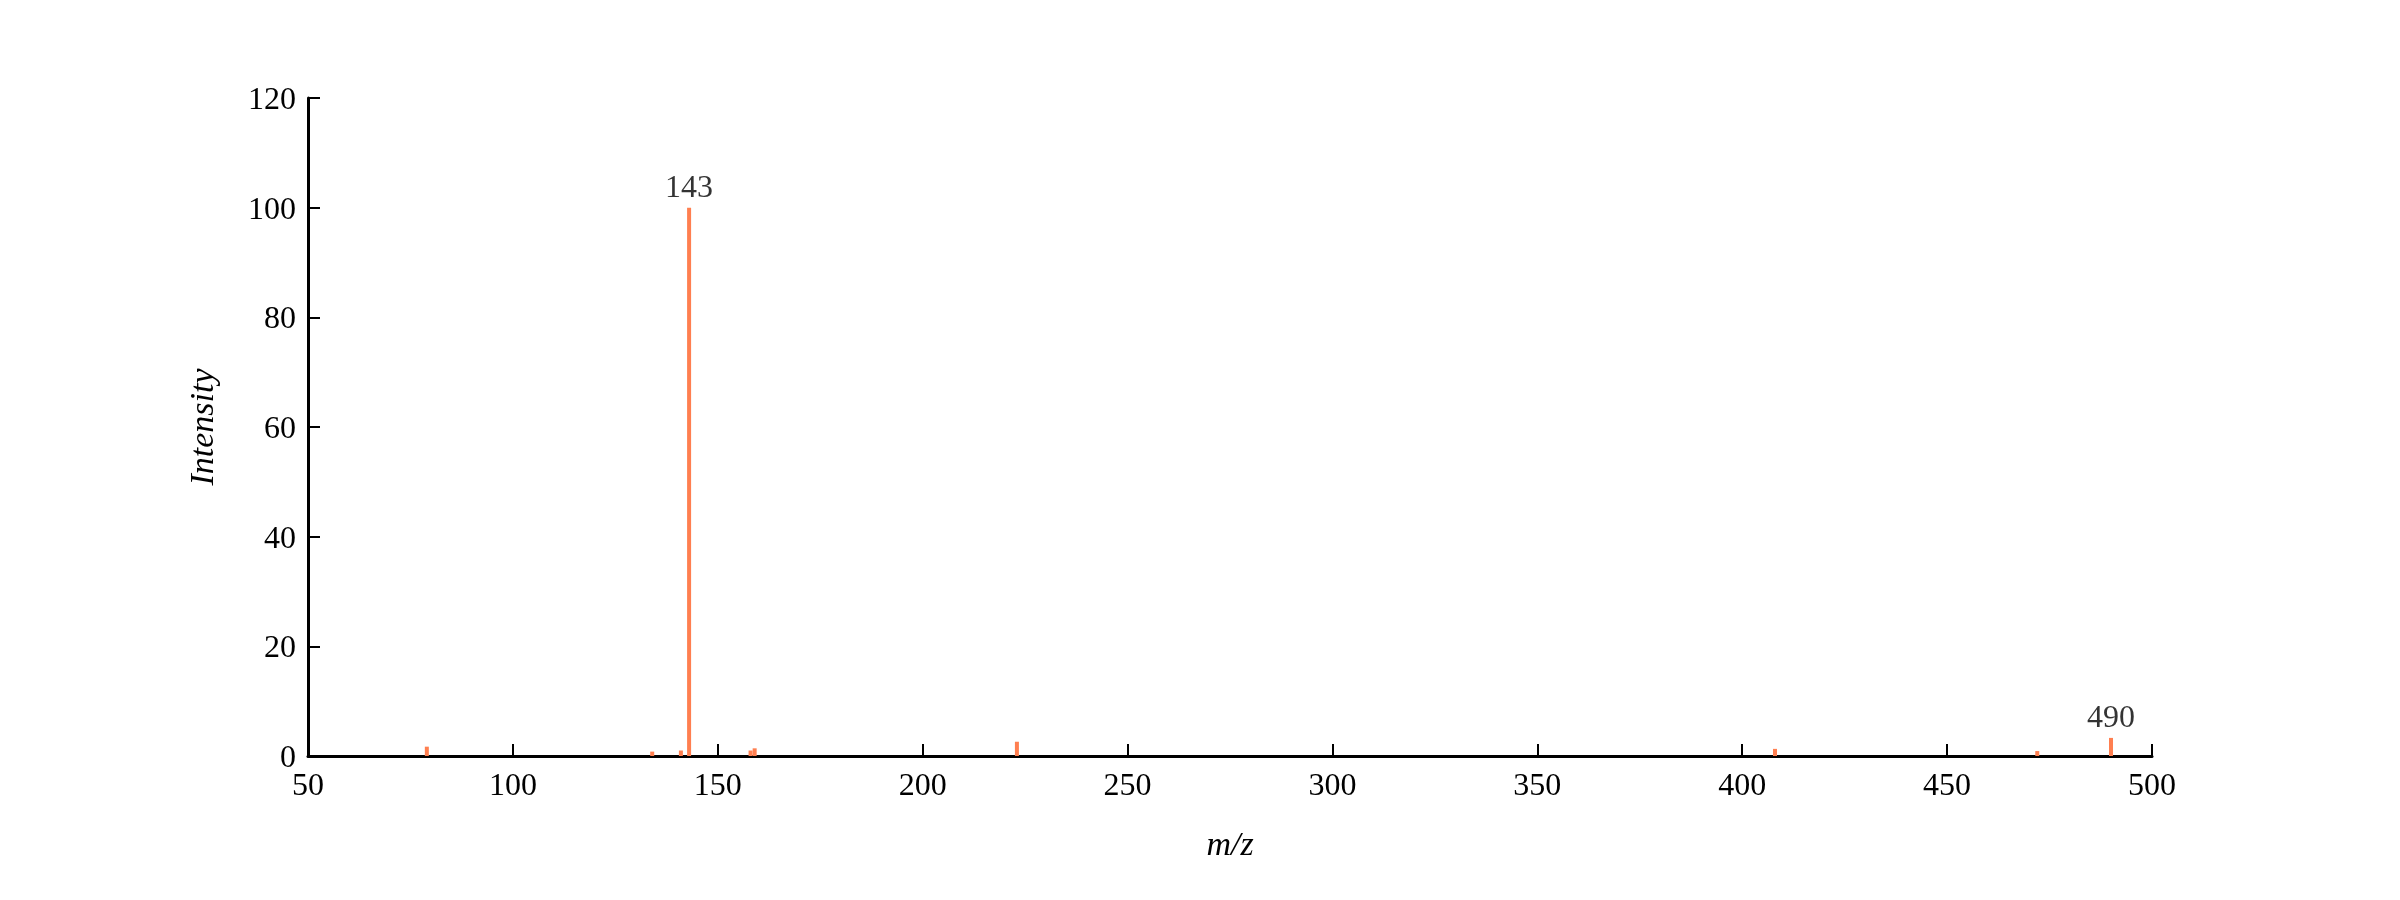  Describe the element at coordinates (280, 317) in the screenshot. I see `y-tick-label: 80` at that location.